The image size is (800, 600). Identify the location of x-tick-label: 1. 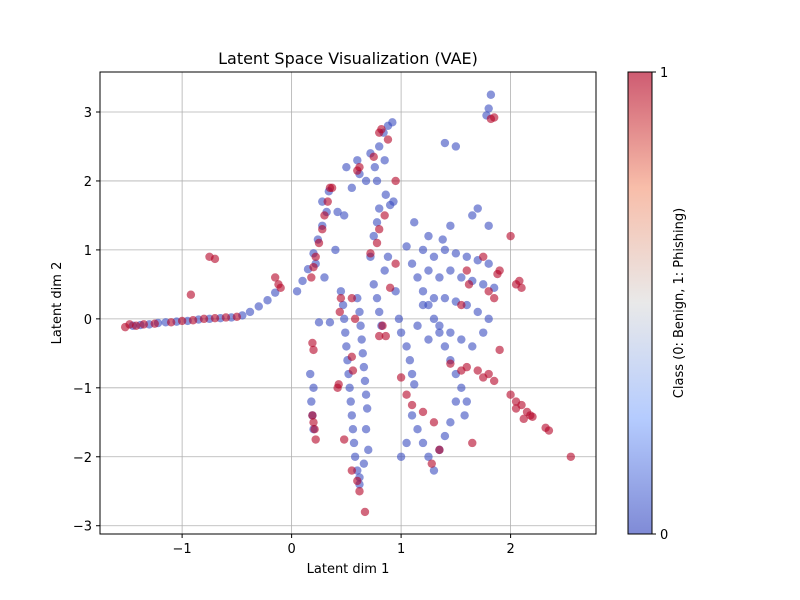
(401, 549).